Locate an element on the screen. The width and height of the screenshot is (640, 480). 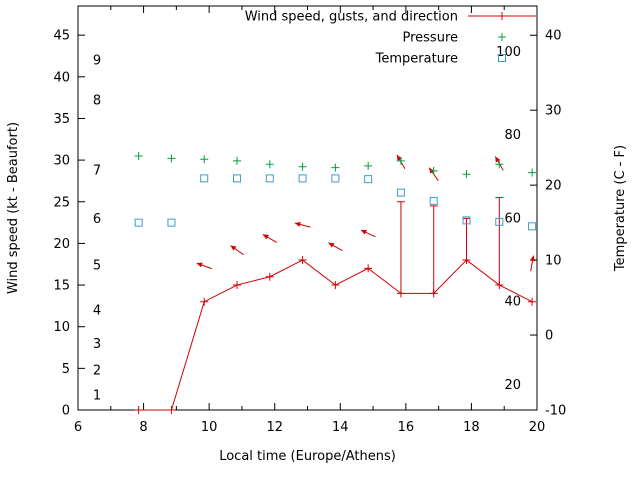
svg-text: 35 is located at coordinates (61, 119).